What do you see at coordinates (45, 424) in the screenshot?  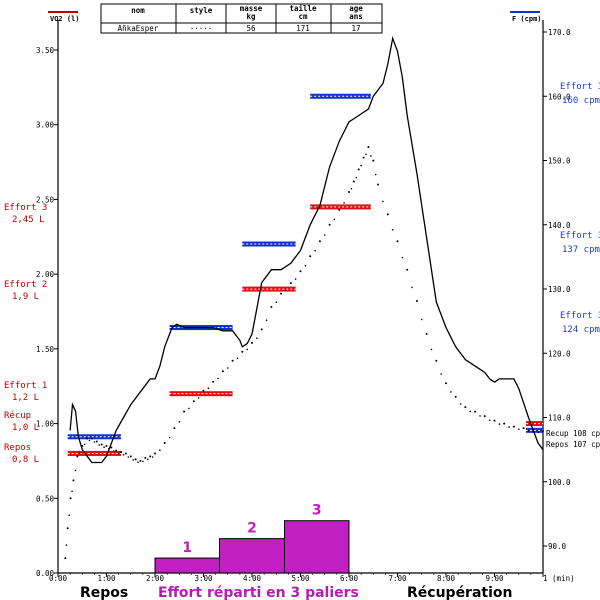 I see `left-tick-label: 1.00` at bounding box center [45, 424].